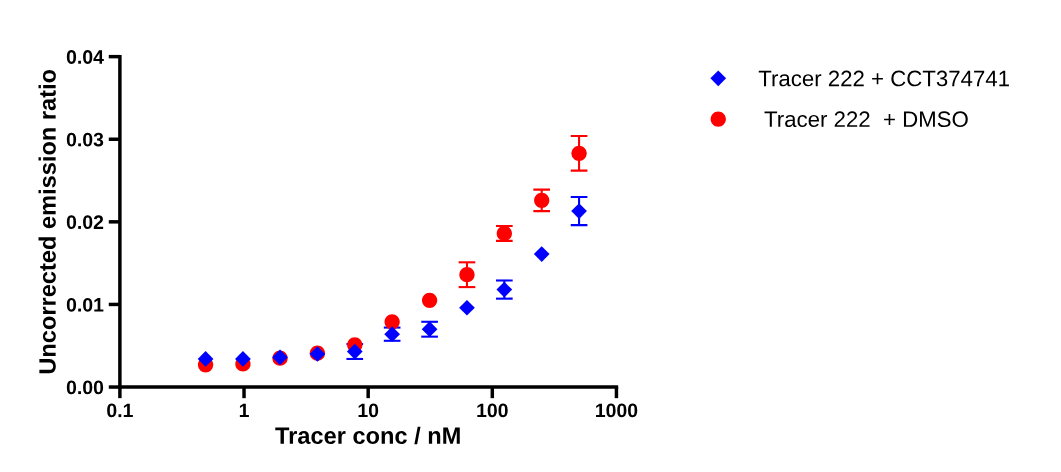 This screenshot has height=472, width=1061. I want to click on x-tick-label: 1, so click(244, 410).